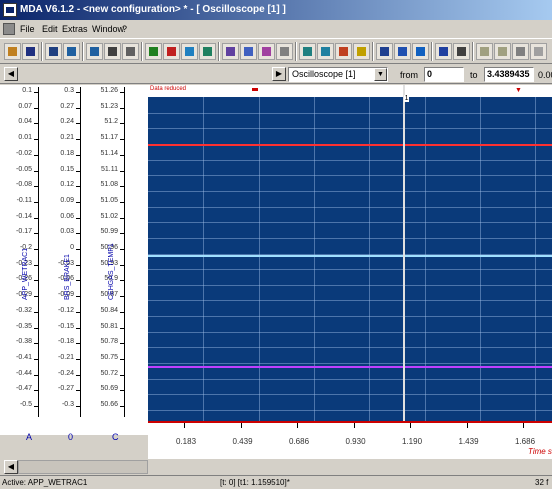 The image size is (552, 489). I want to click on view-select-value: Oscilloscope [1], so click(324, 74).